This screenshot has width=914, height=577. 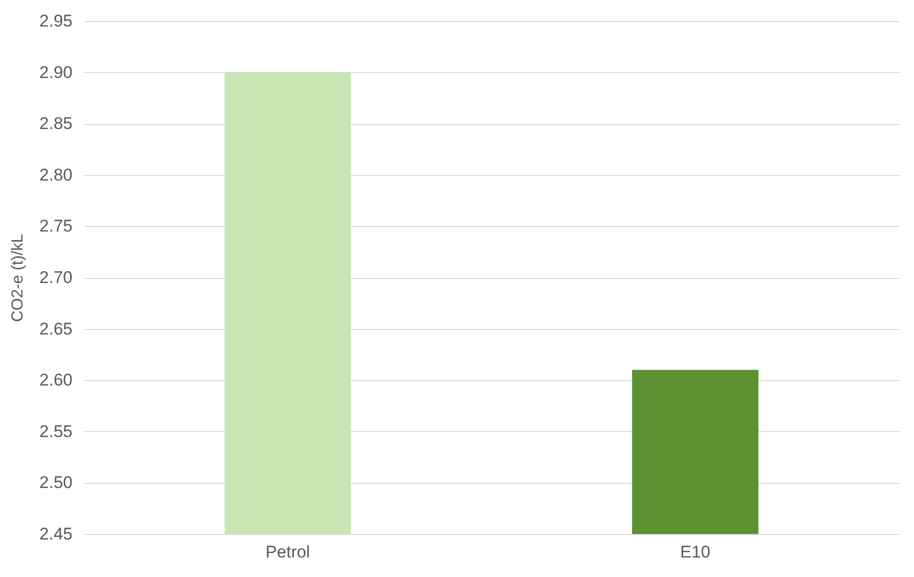 What do you see at coordinates (55, 482) in the screenshot?
I see `y-tick-label: 2.50` at bounding box center [55, 482].